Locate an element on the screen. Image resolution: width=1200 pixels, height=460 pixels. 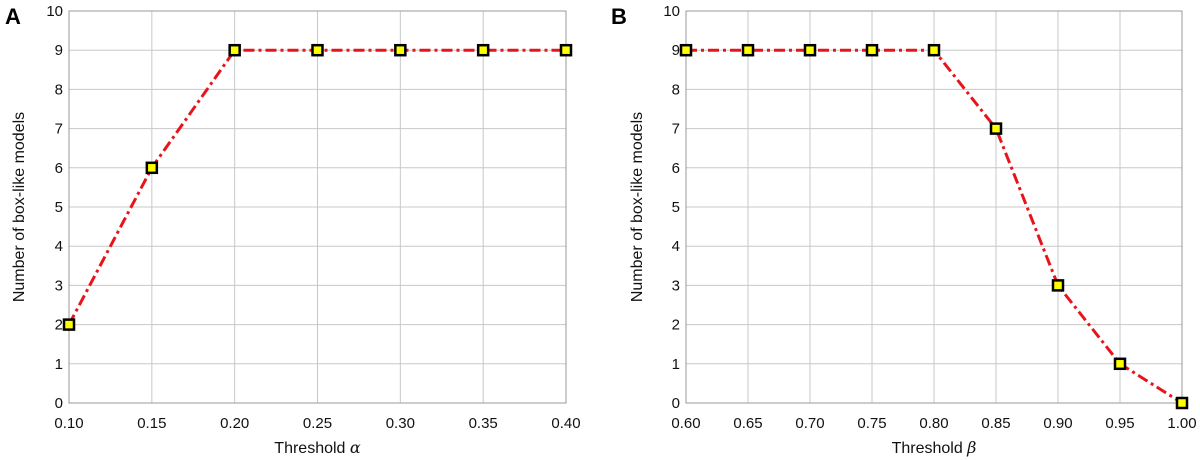
panel-label: B is located at coordinates (619, 16).